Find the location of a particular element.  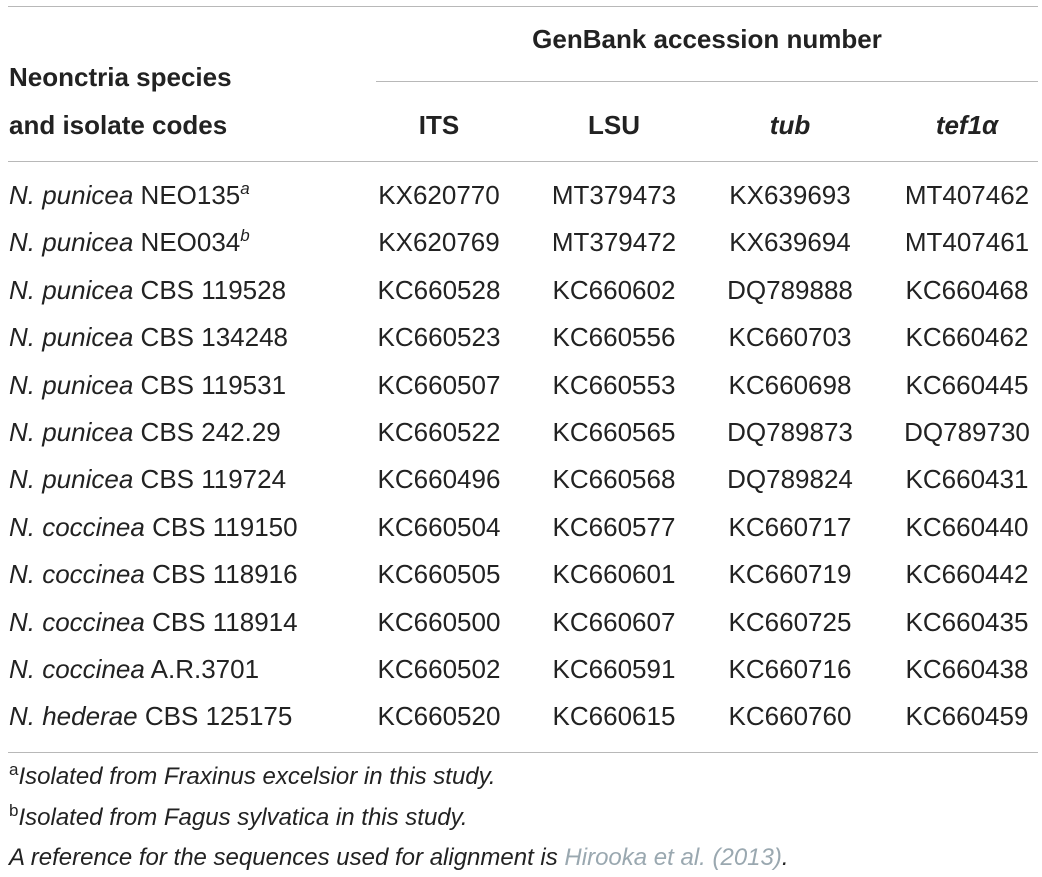

isolate-code: CBS 134248 is located at coordinates (214, 337).